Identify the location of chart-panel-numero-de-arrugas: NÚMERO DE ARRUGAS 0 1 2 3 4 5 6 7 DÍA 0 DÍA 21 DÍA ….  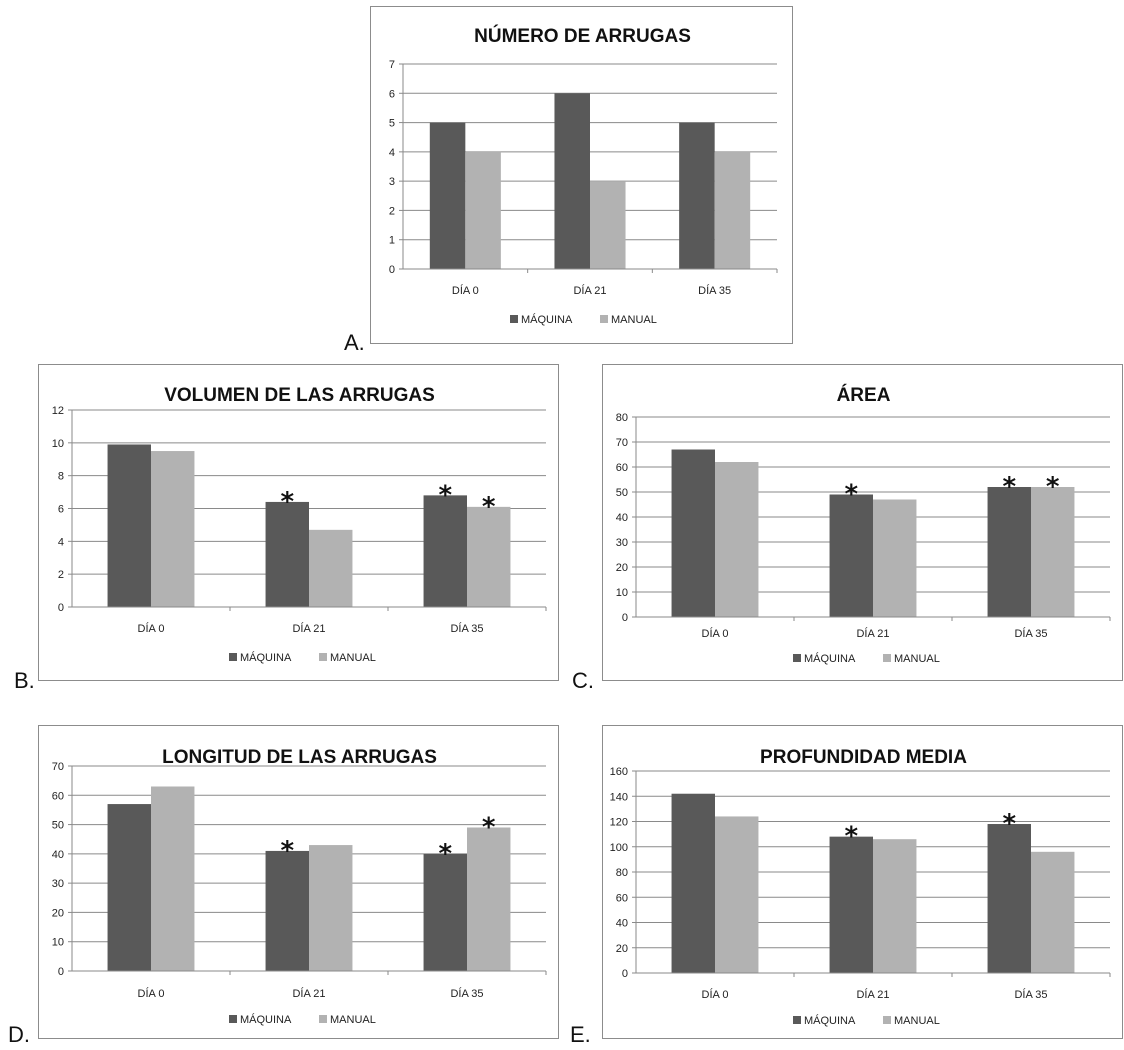
(581, 175).